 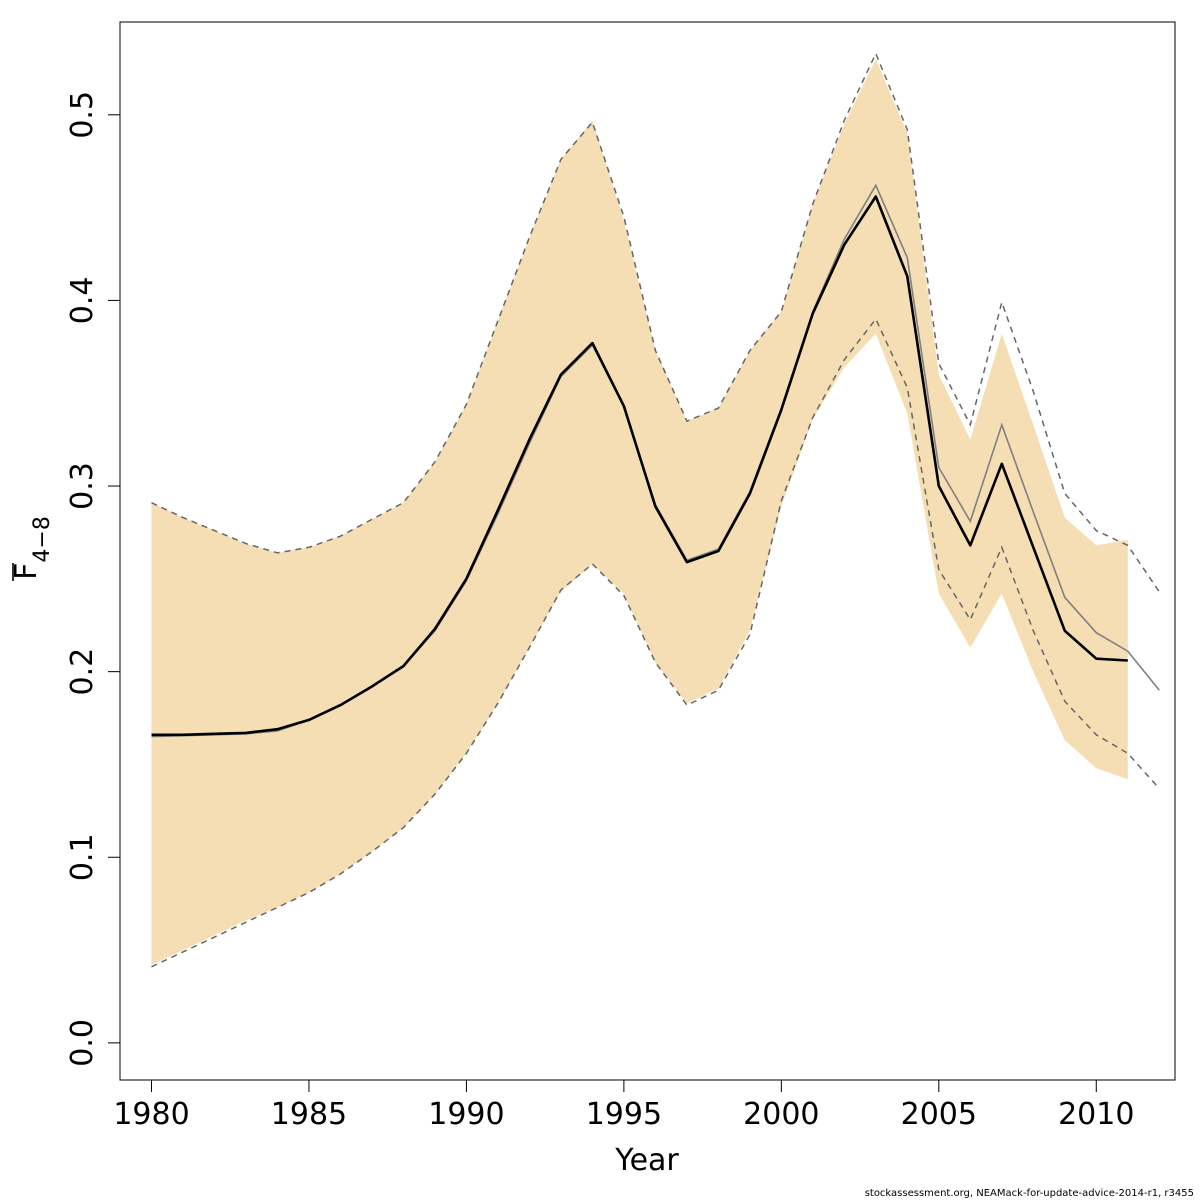 I want to click on x-tick-label: 1985, so click(x=309, y=1114).